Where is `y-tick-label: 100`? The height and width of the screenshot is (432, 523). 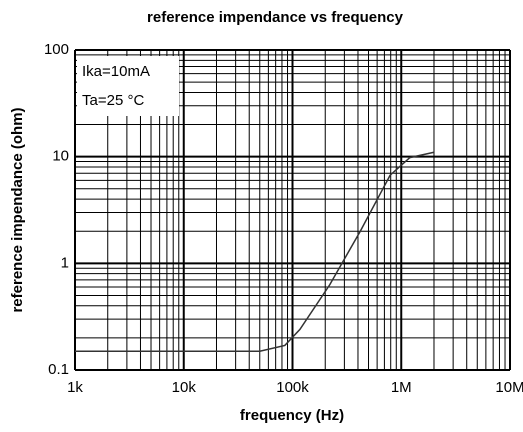
y-tick-label: 100 is located at coordinates (56, 49).